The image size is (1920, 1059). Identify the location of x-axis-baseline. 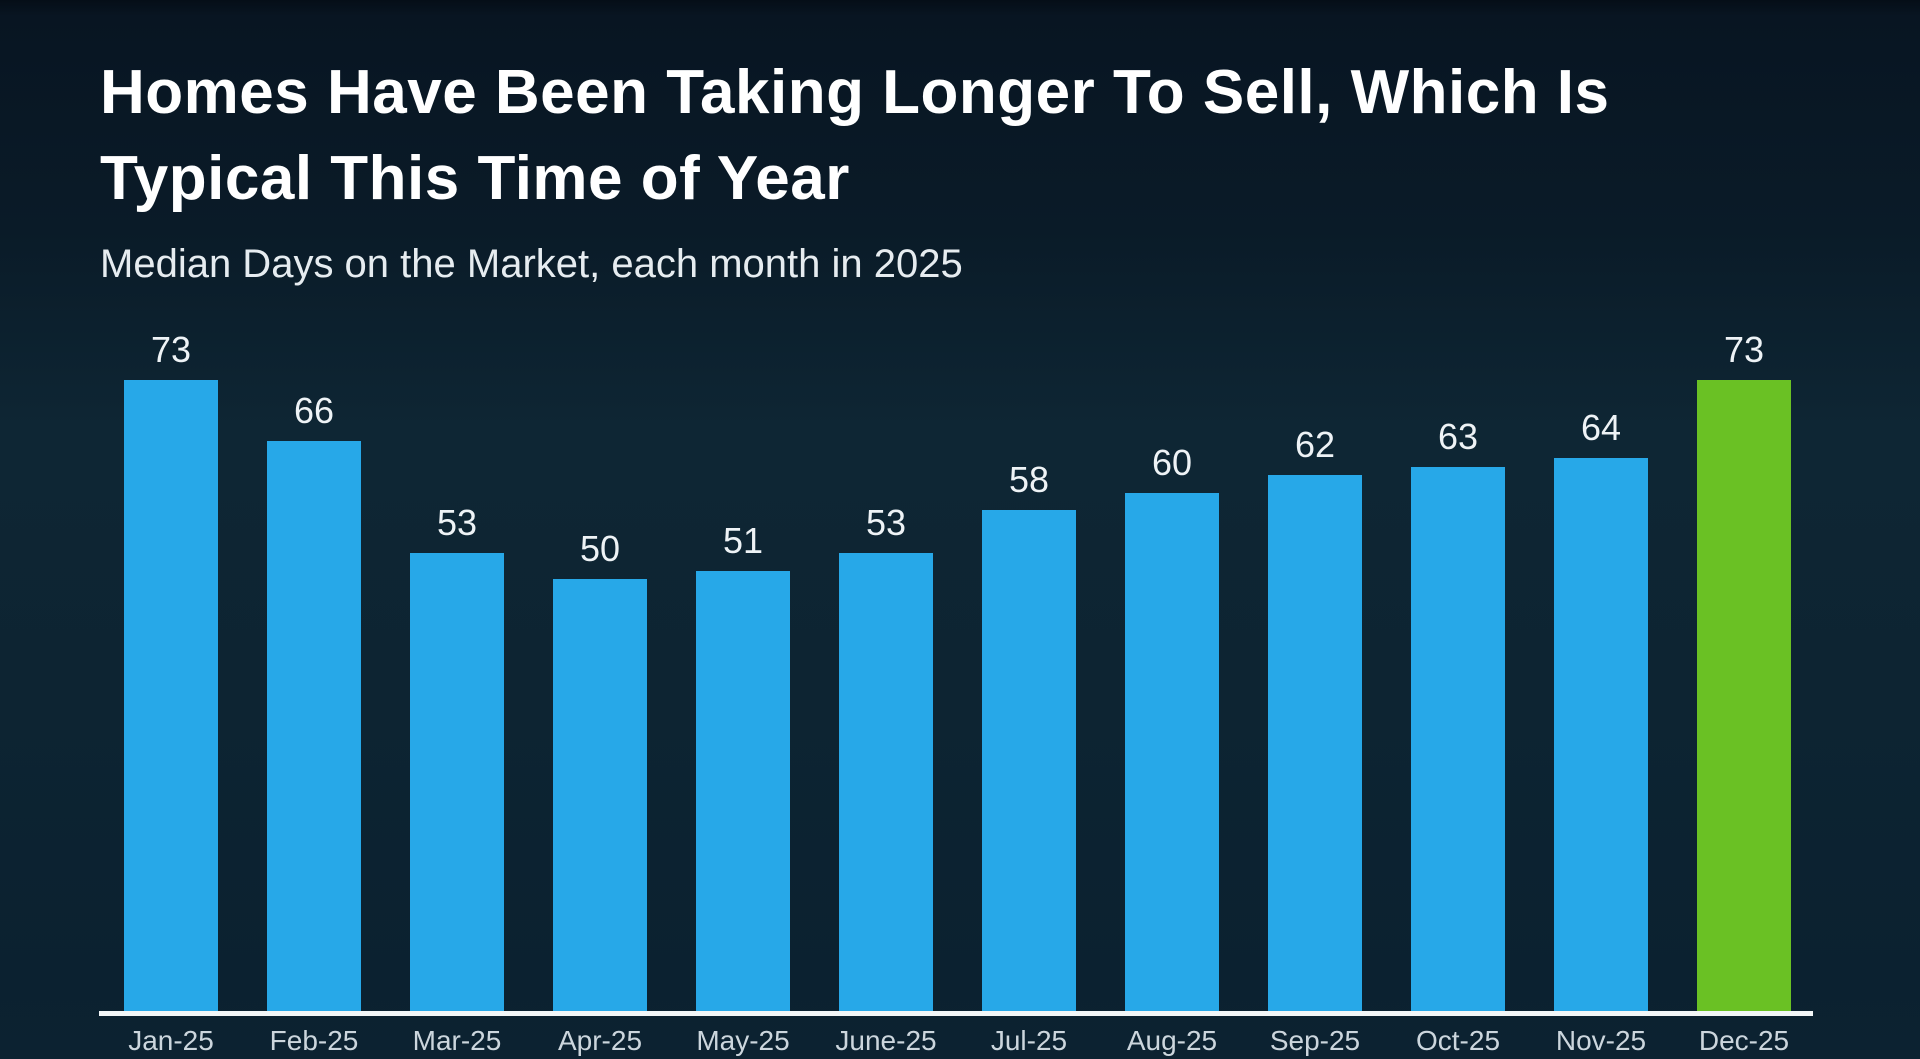
(956, 1013).